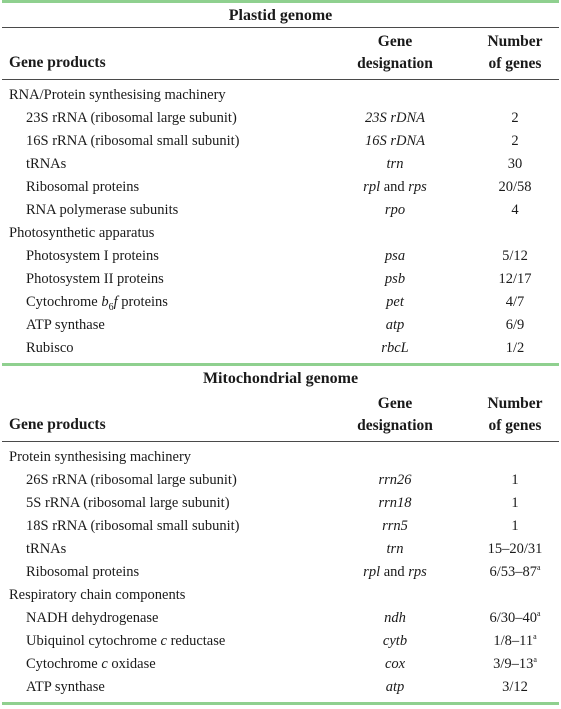 The height and width of the screenshot is (709, 561). I want to click on bottom-rule, so click(280, 703).